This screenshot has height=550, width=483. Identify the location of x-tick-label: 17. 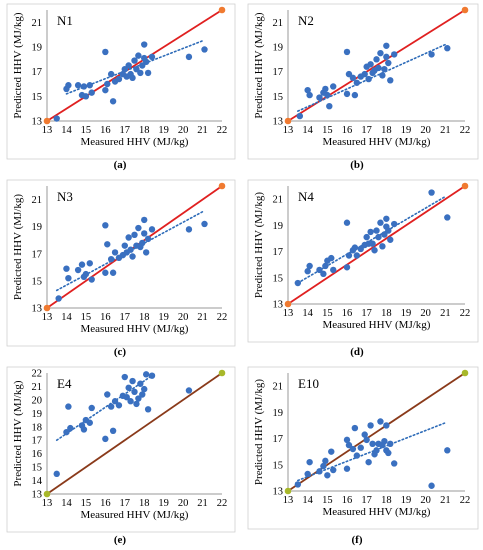
(125, 317).